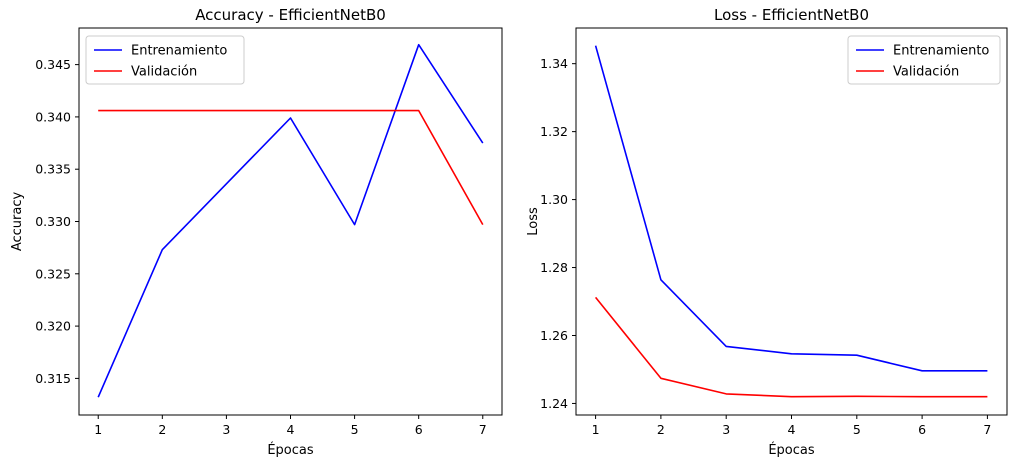 This screenshot has height=472, width=1018. I want to click on y-tick-label: 0.330, so click(53, 221).